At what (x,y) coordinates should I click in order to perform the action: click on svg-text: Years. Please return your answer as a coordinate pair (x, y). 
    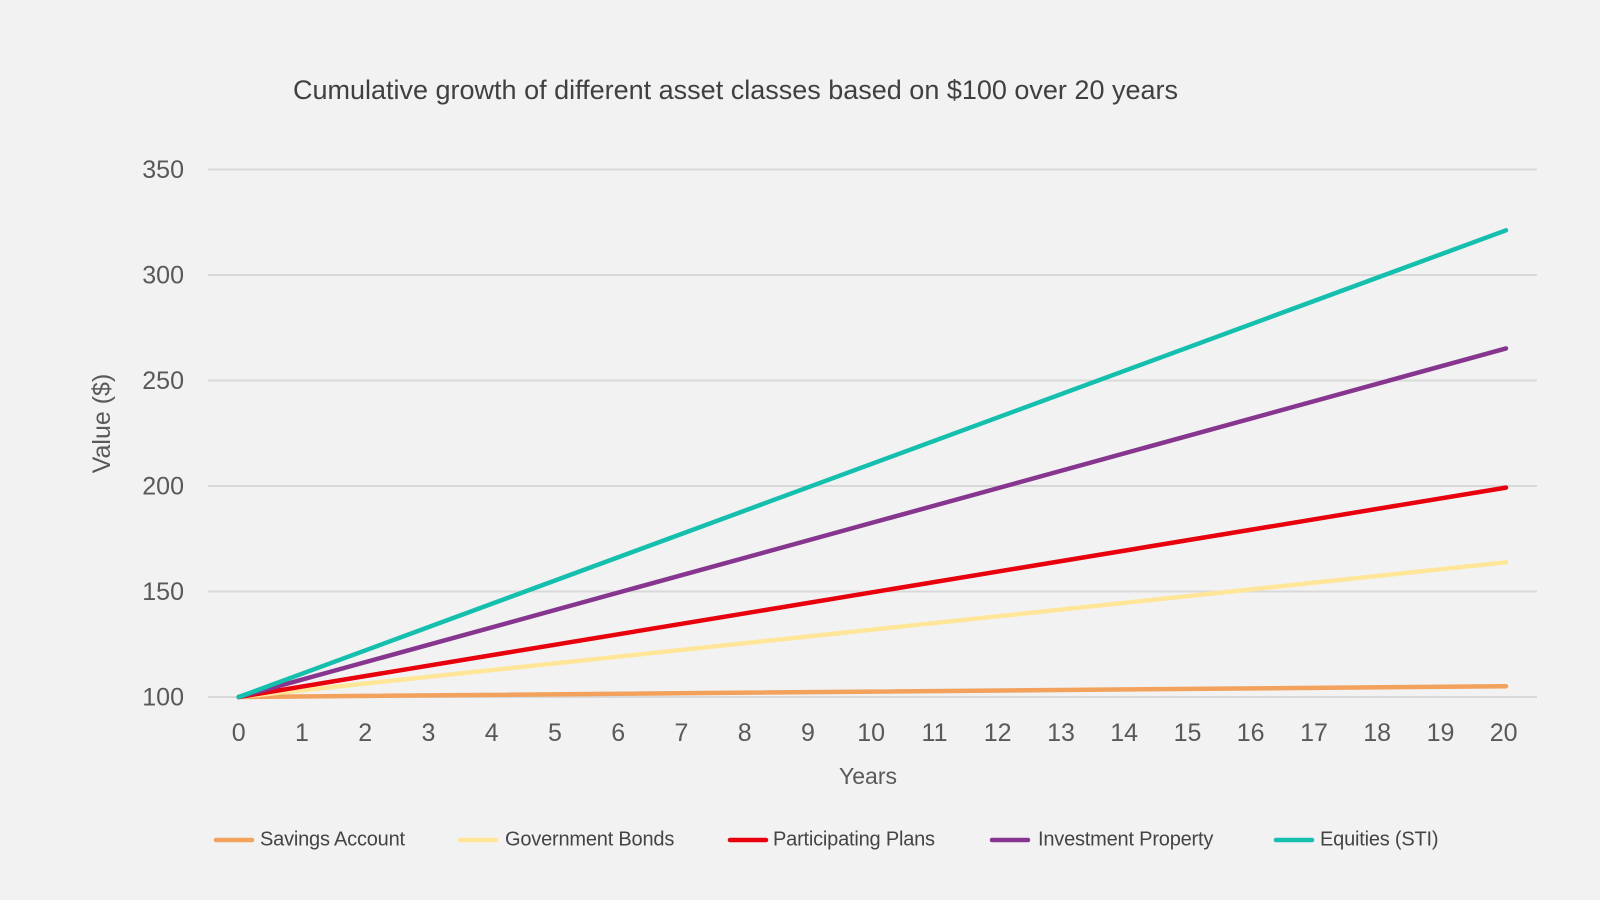
    Looking at the image, I should click on (868, 776).